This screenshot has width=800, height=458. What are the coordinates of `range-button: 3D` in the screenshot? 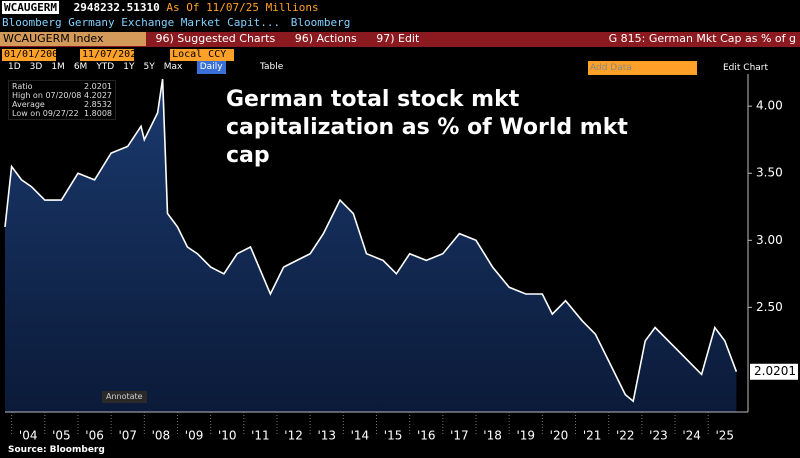 It's located at (36, 67).